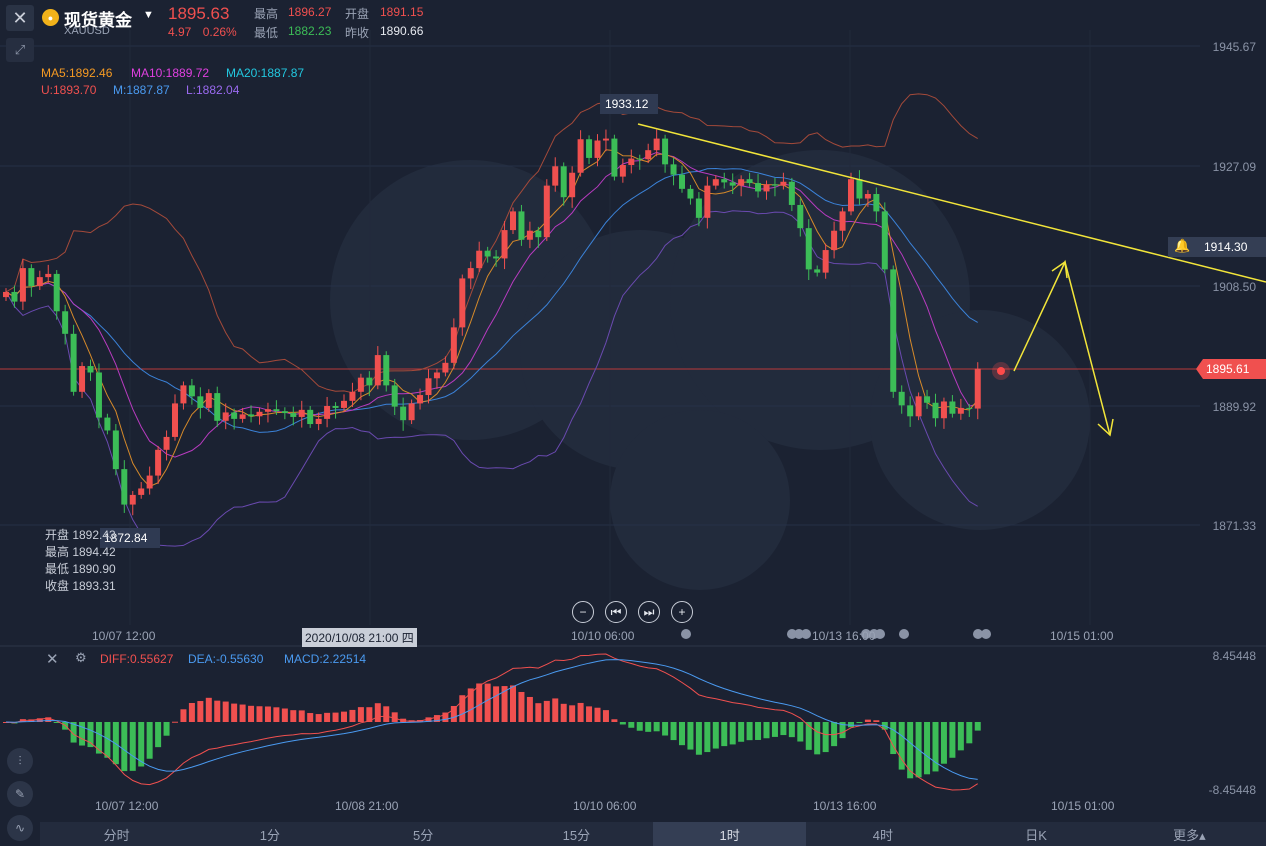 This screenshot has width=1266, height=846. What do you see at coordinates (81, 657) in the screenshot?
I see `settings-icon: ⚙` at bounding box center [81, 657].